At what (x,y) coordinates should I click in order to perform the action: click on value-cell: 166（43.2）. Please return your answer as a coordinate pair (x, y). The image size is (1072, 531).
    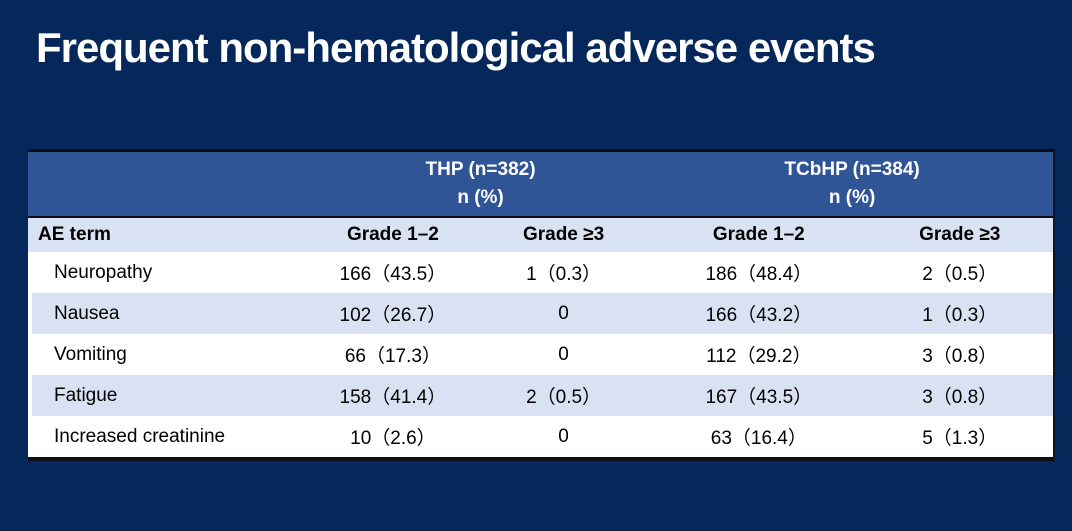
    Looking at the image, I should click on (759, 313).